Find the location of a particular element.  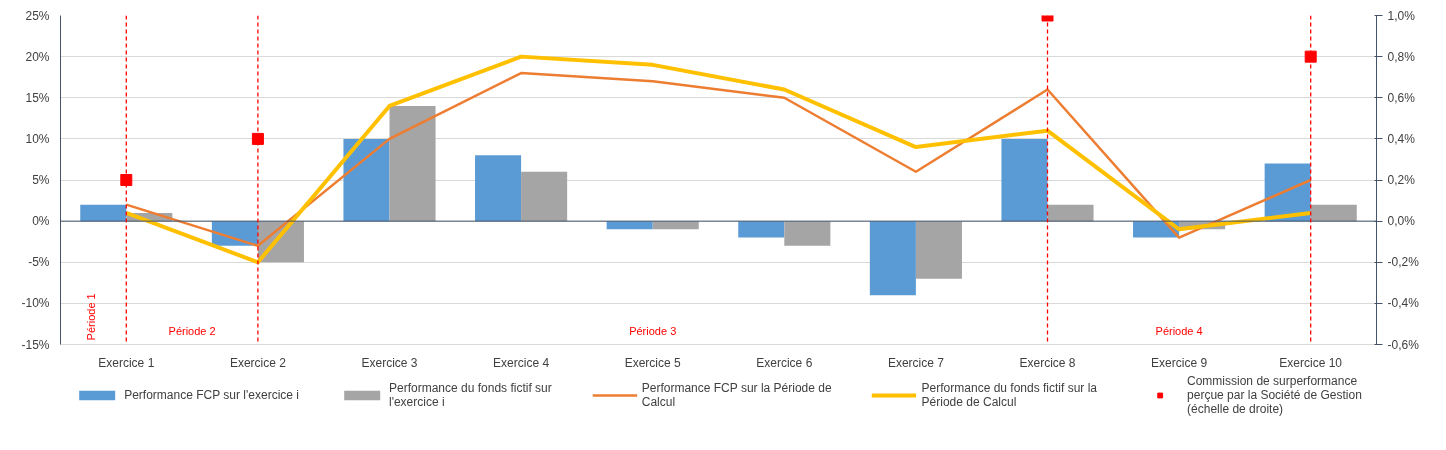

x-tick-label: Exercice 5 is located at coordinates (653, 362).